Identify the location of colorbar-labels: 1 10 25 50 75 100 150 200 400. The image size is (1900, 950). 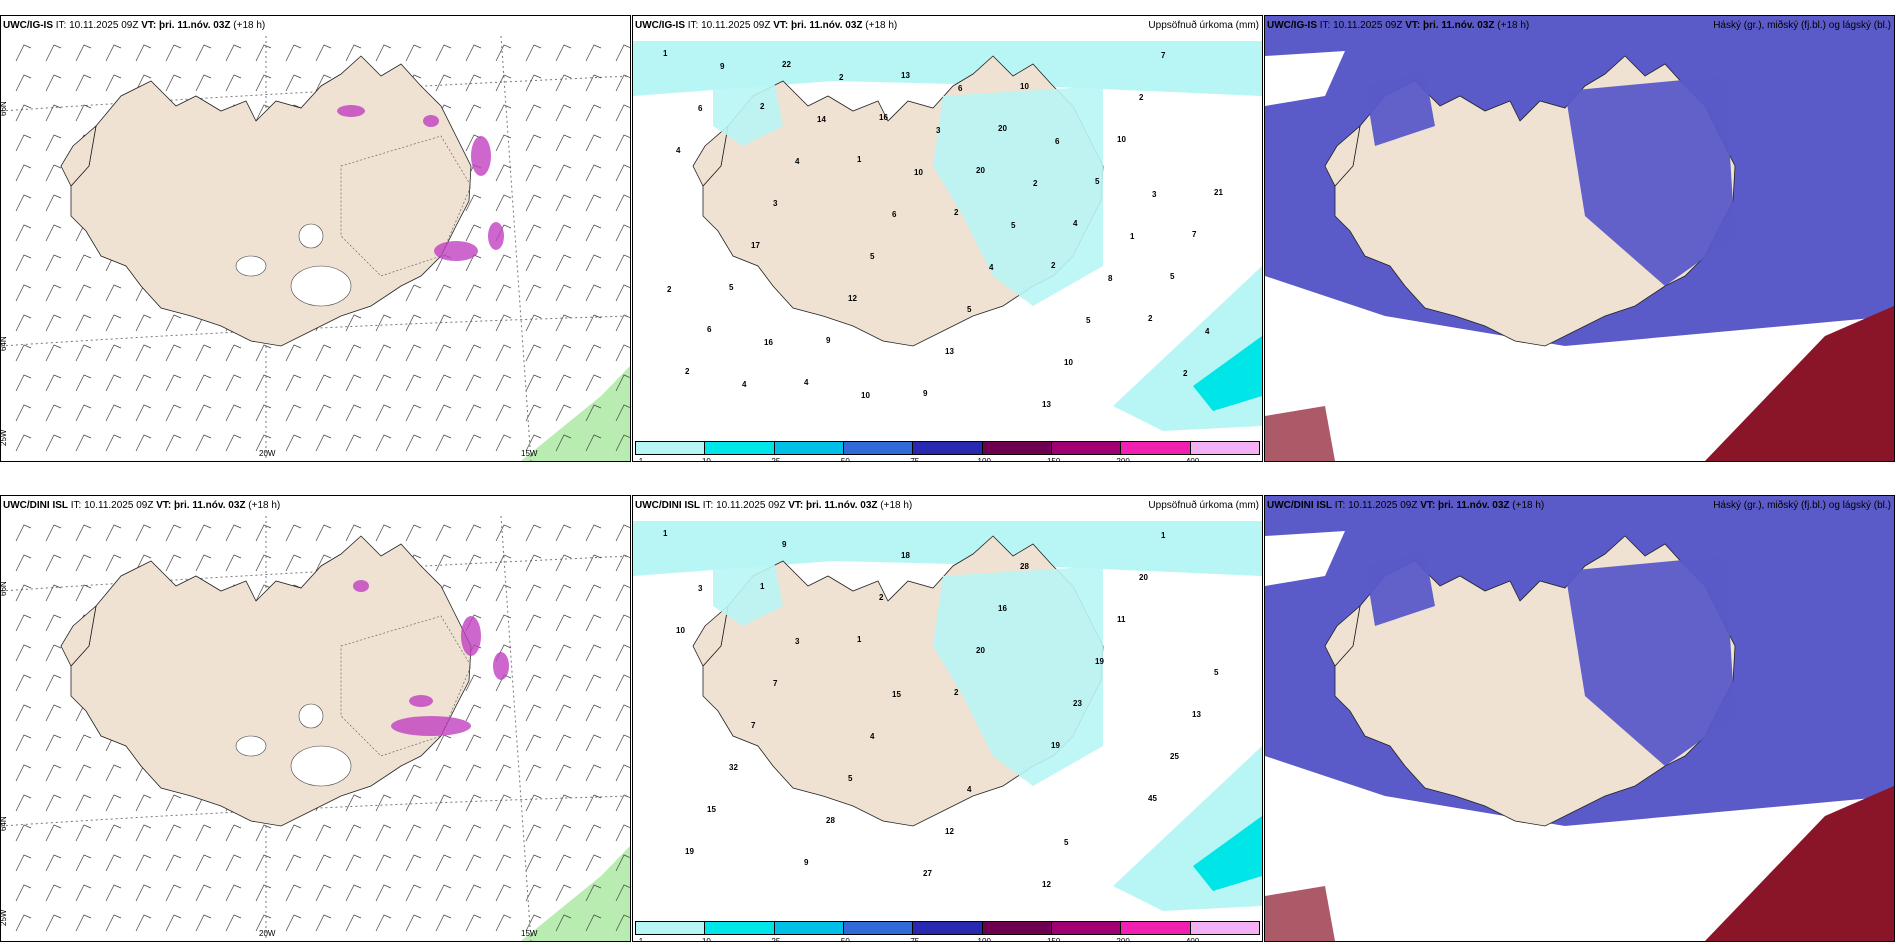
(949, 459).